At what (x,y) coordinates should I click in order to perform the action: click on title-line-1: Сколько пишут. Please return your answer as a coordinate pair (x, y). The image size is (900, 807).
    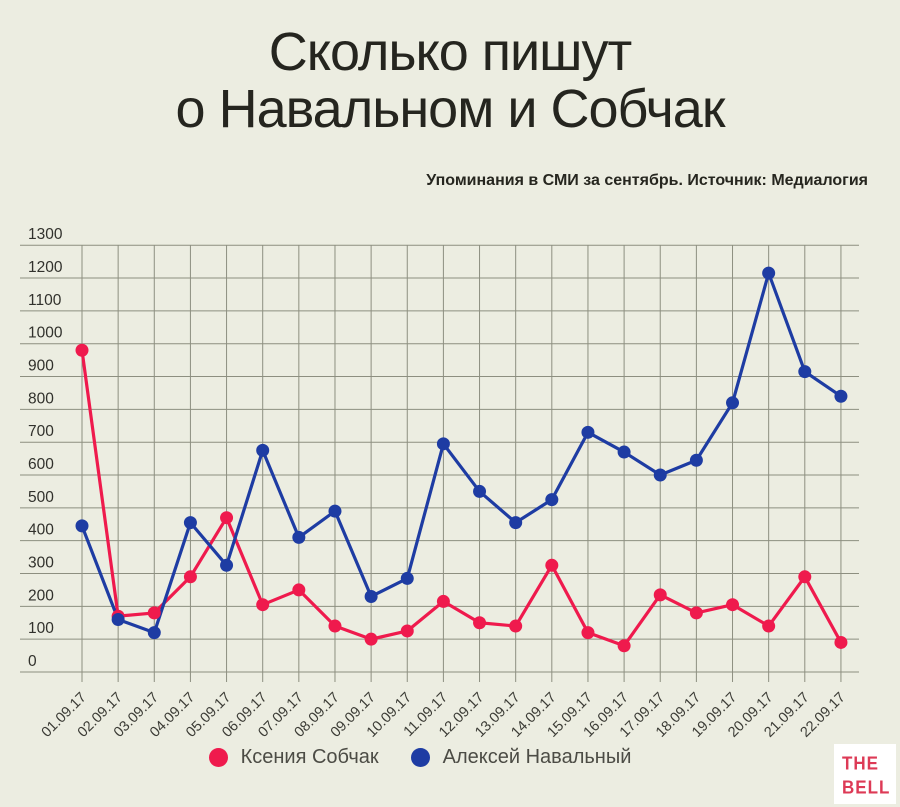
    Looking at the image, I should click on (450, 52).